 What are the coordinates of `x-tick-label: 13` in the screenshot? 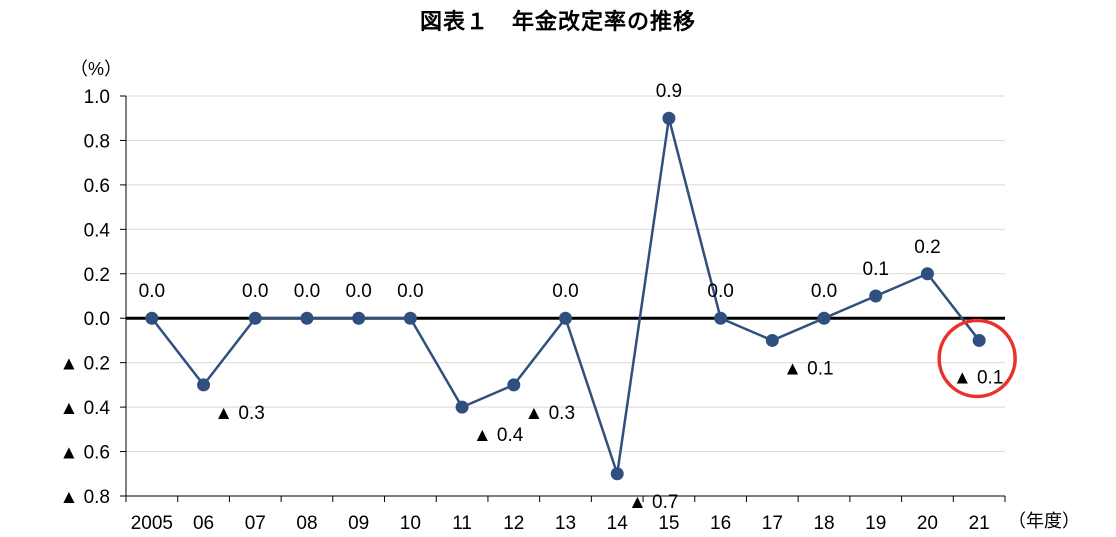 It's located at (565, 523).